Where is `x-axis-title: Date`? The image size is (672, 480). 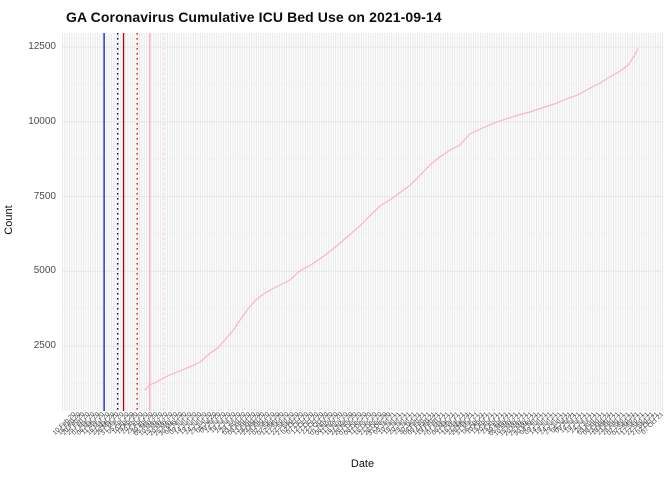 x-axis-title: Date is located at coordinates (362, 464).